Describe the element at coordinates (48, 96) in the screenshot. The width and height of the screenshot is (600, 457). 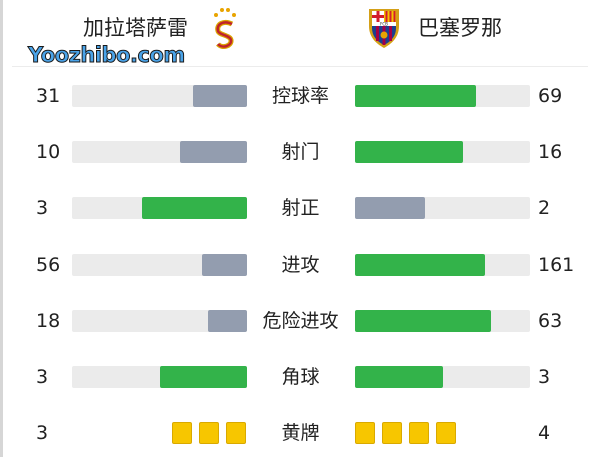
I see `home-stat-value: 31` at that location.